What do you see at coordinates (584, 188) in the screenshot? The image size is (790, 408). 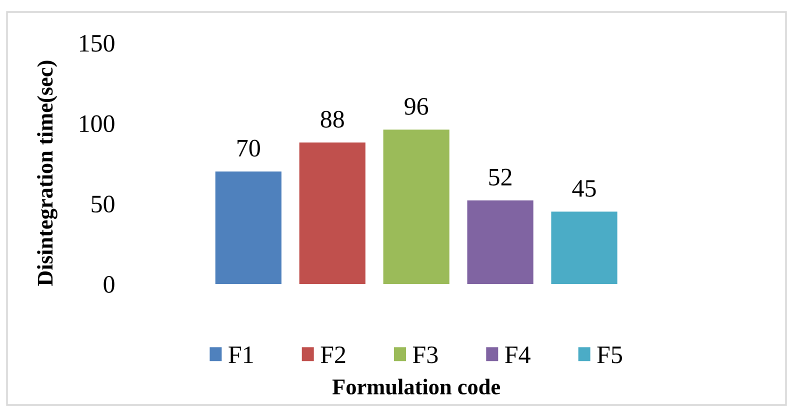 I see `data-label: 45` at bounding box center [584, 188].